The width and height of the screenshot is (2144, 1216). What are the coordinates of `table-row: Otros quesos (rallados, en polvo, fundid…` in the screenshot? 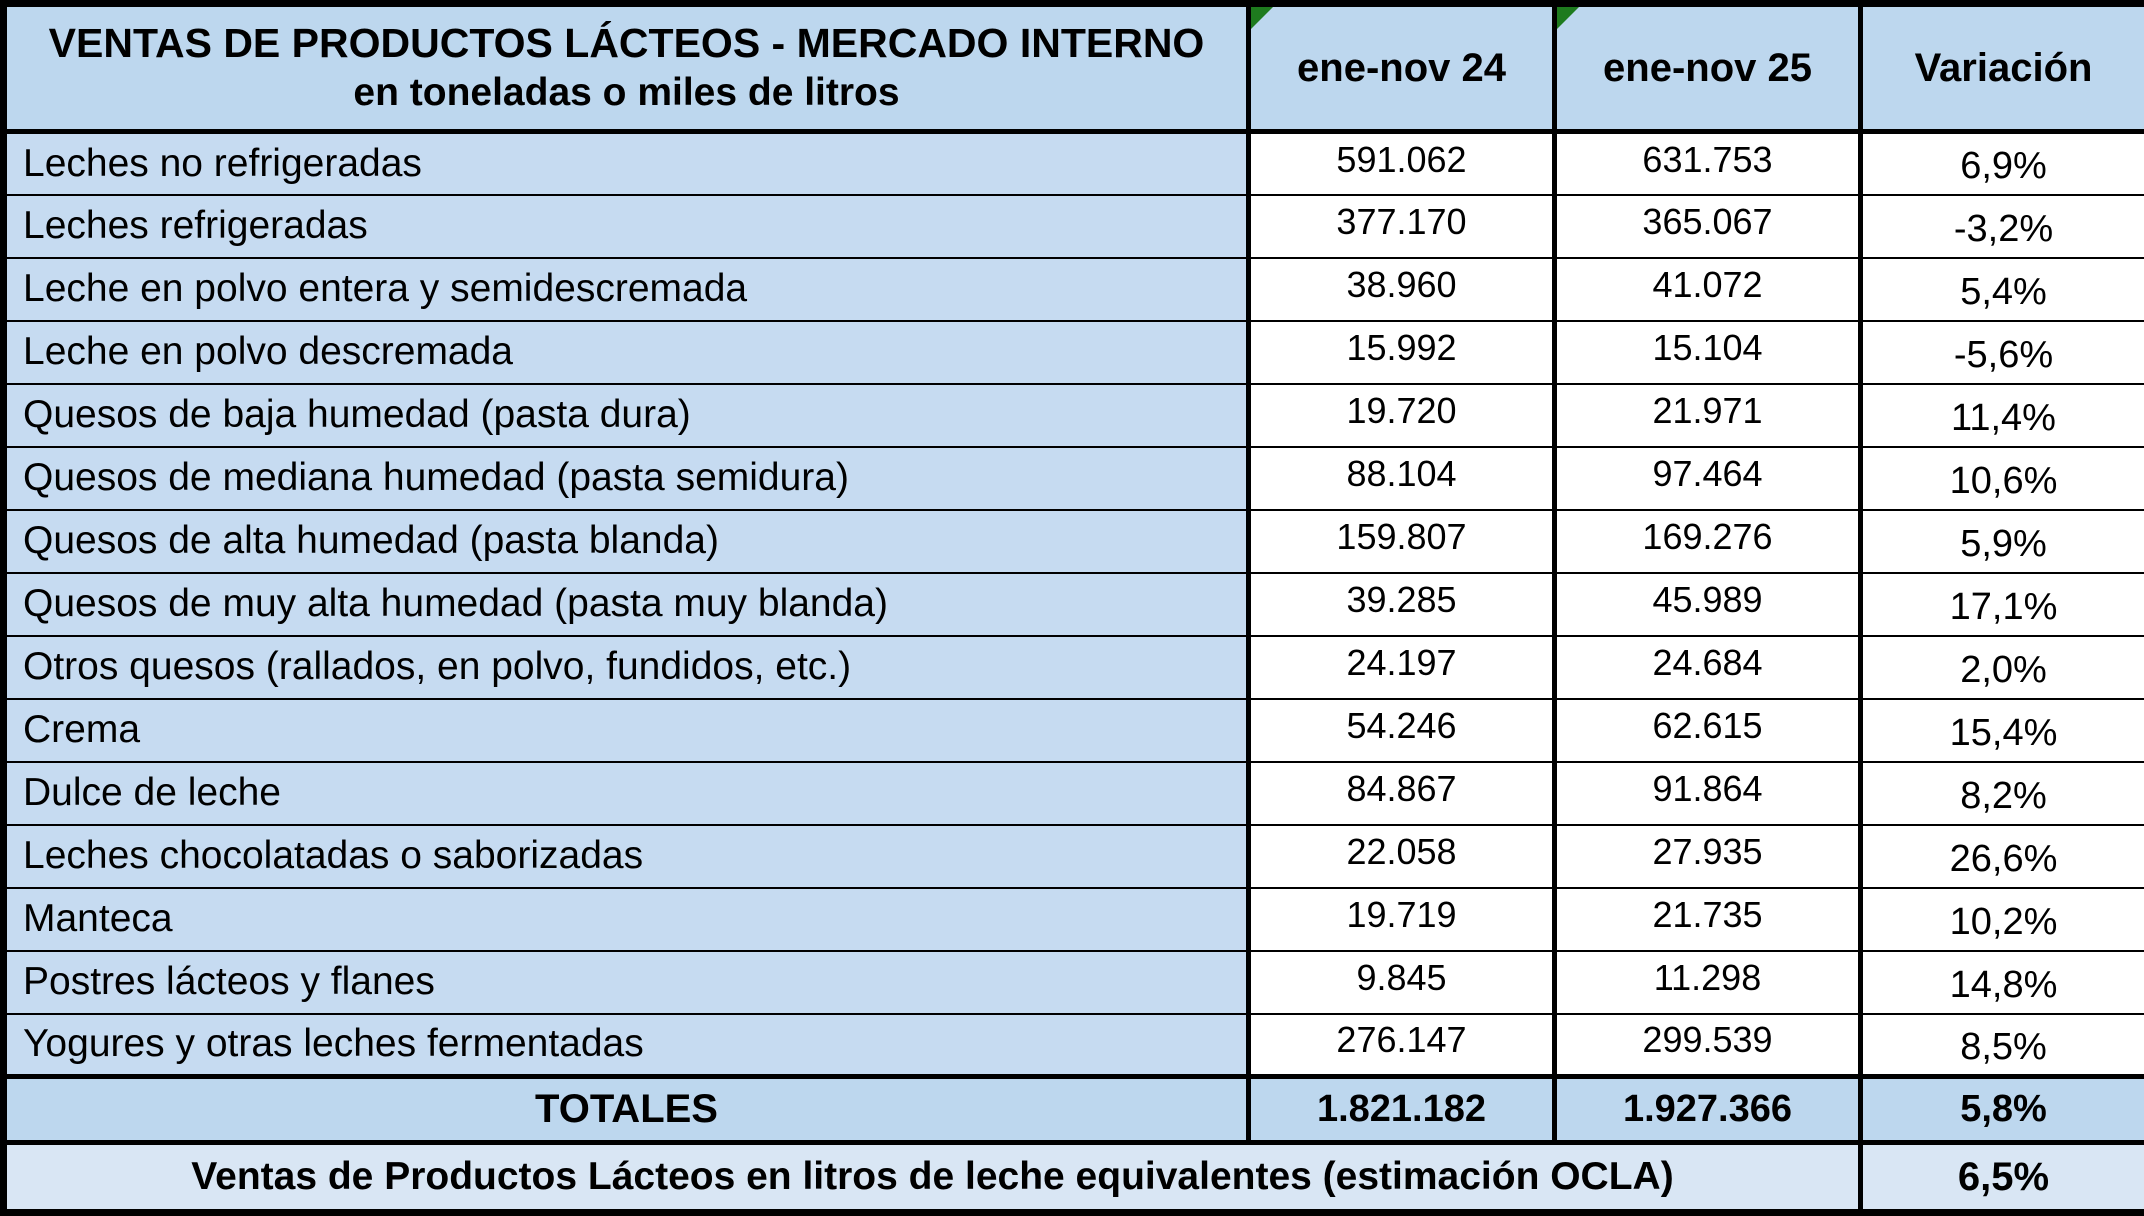 It's located at (1074, 667).